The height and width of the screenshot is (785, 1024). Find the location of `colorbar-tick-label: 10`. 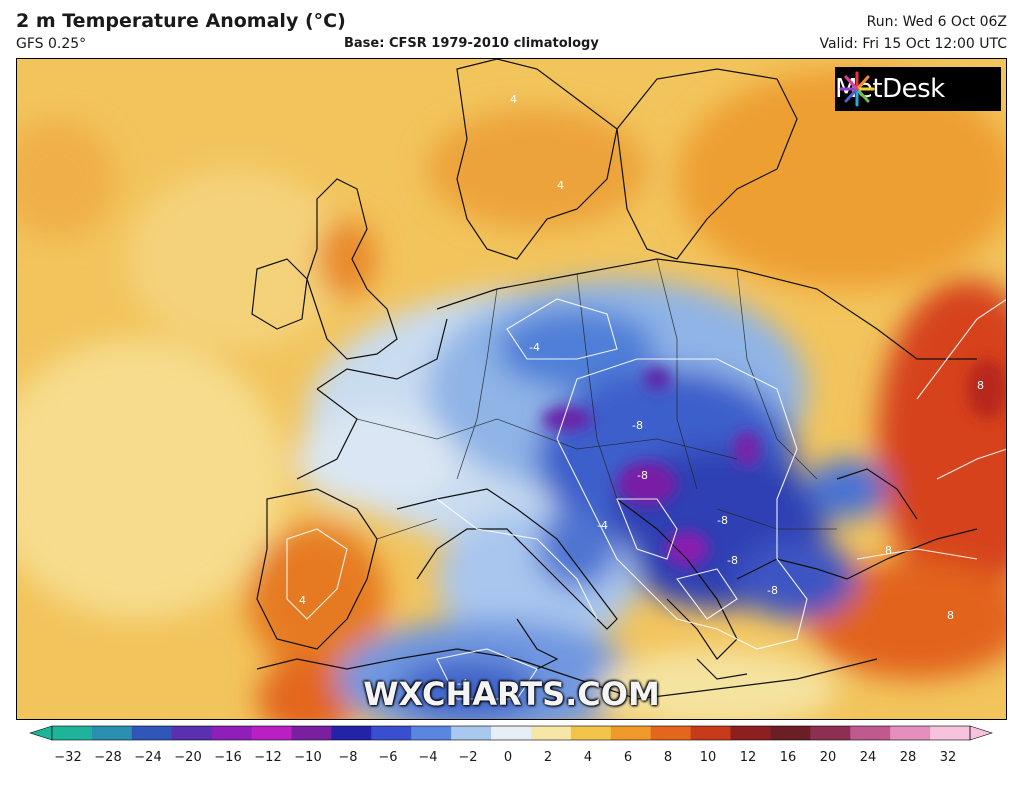

colorbar-tick-label: 10 is located at coordinates (708, 757).